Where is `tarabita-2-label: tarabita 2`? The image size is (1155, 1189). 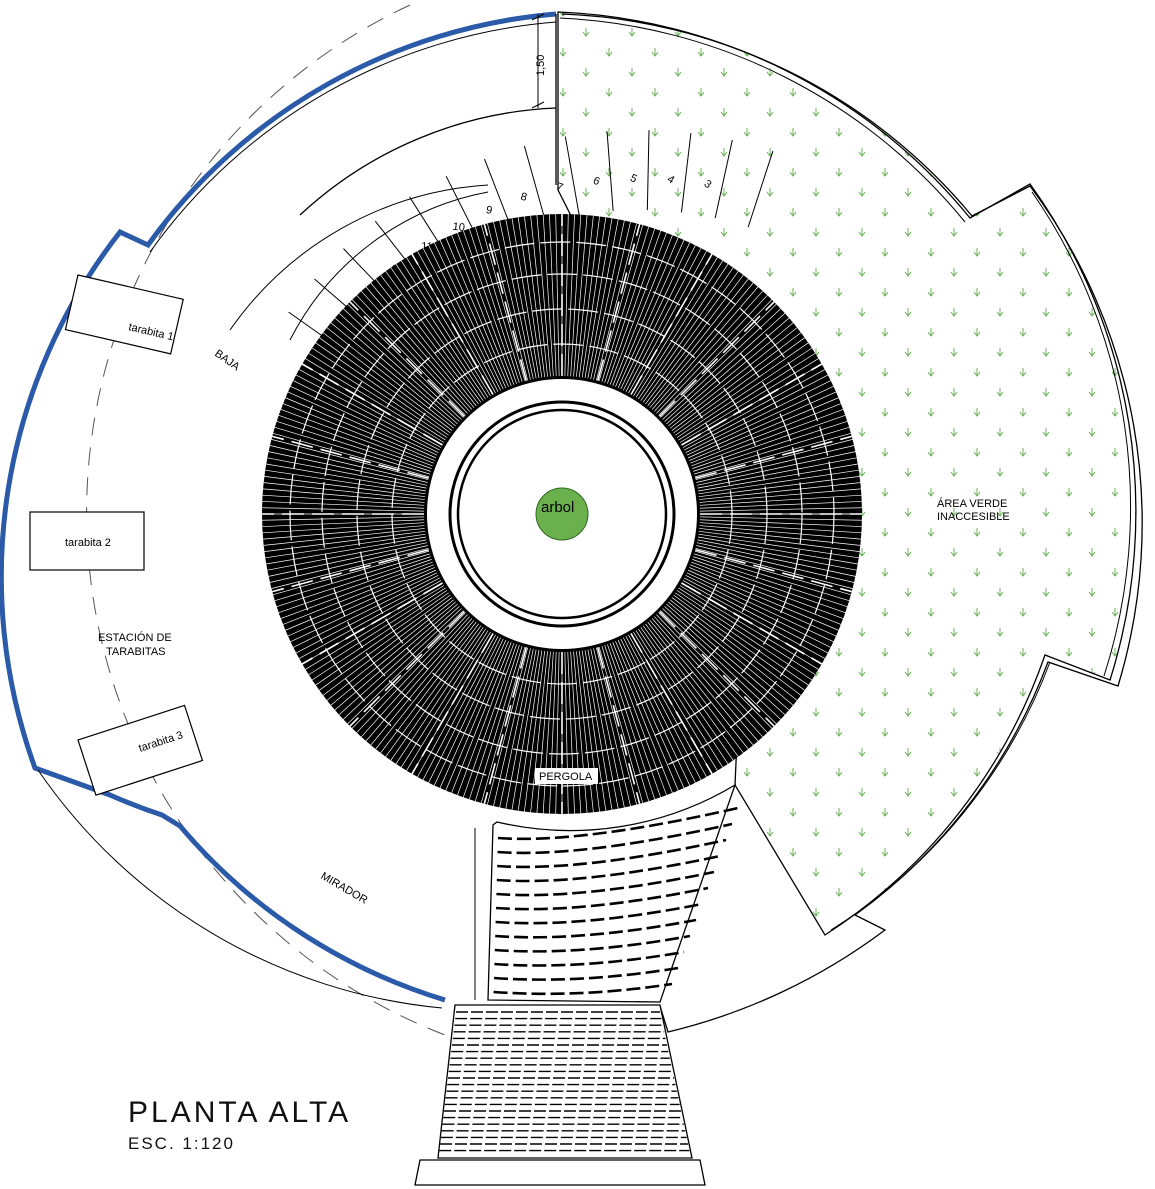
tarabita-2-label: tarabita 2 is located at coordinates (88, 543).